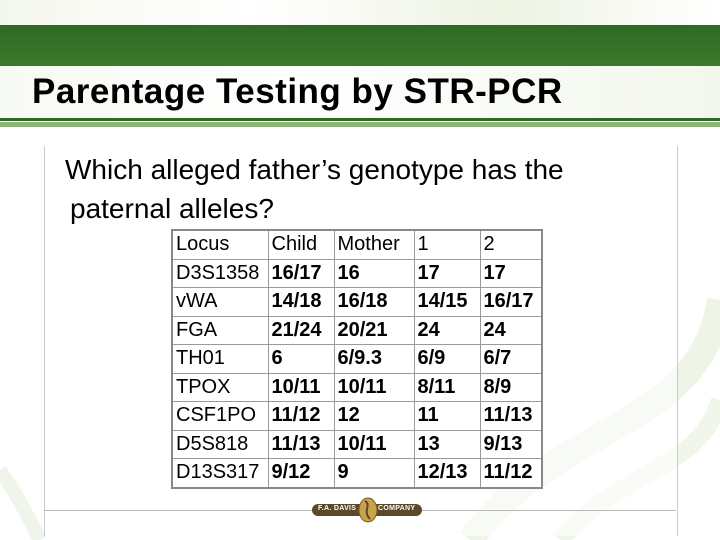 The width and height of the screenshot is (720, 540). What do you see at coordinates (374, 473) in the screenshot?
I see `allele-cell: 9` at bounding box center [374, 473].